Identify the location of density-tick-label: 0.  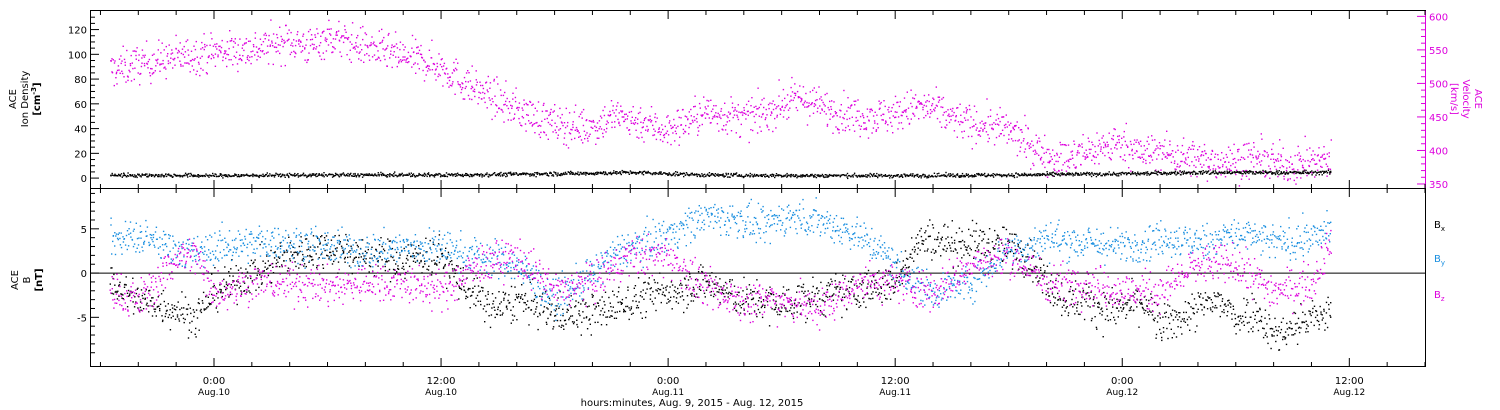
(84, 179).